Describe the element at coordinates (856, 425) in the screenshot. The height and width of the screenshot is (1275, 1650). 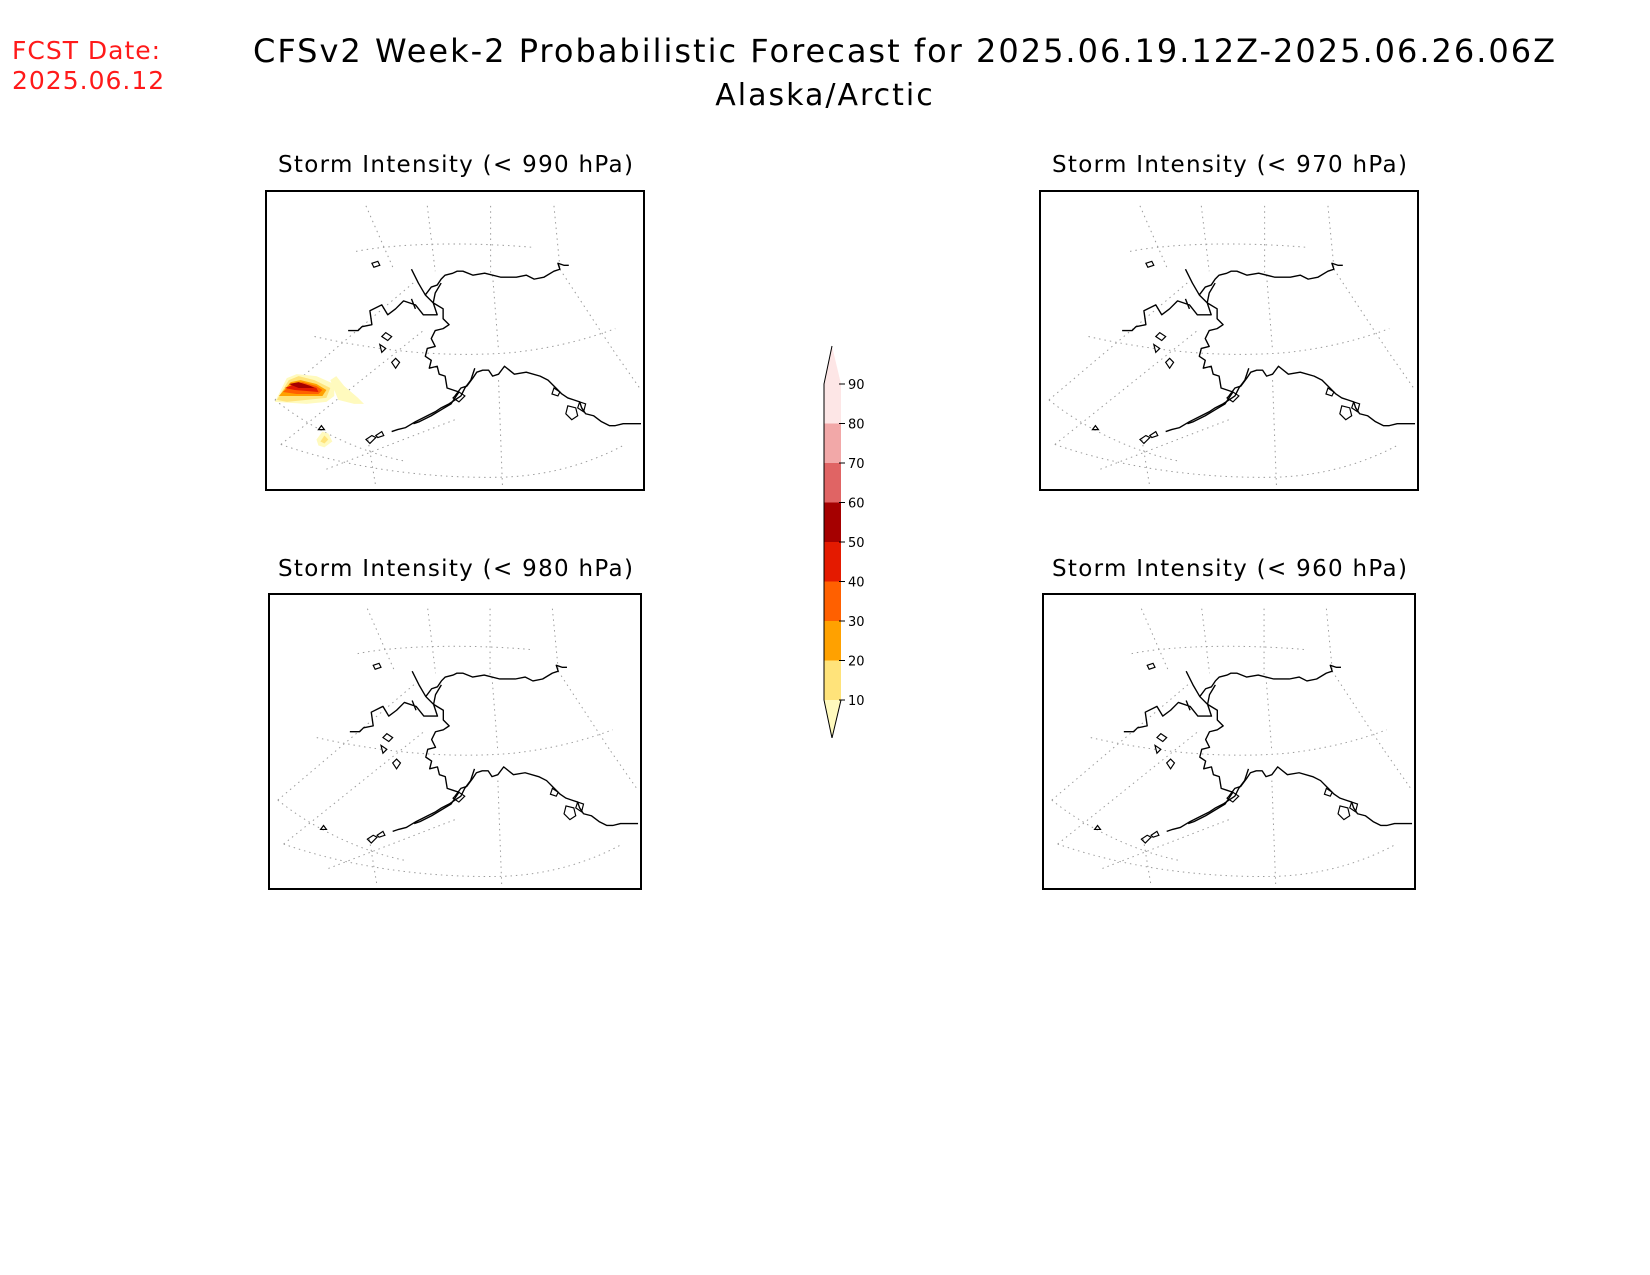
I see `colorbar-tick-label: 80` at that location.